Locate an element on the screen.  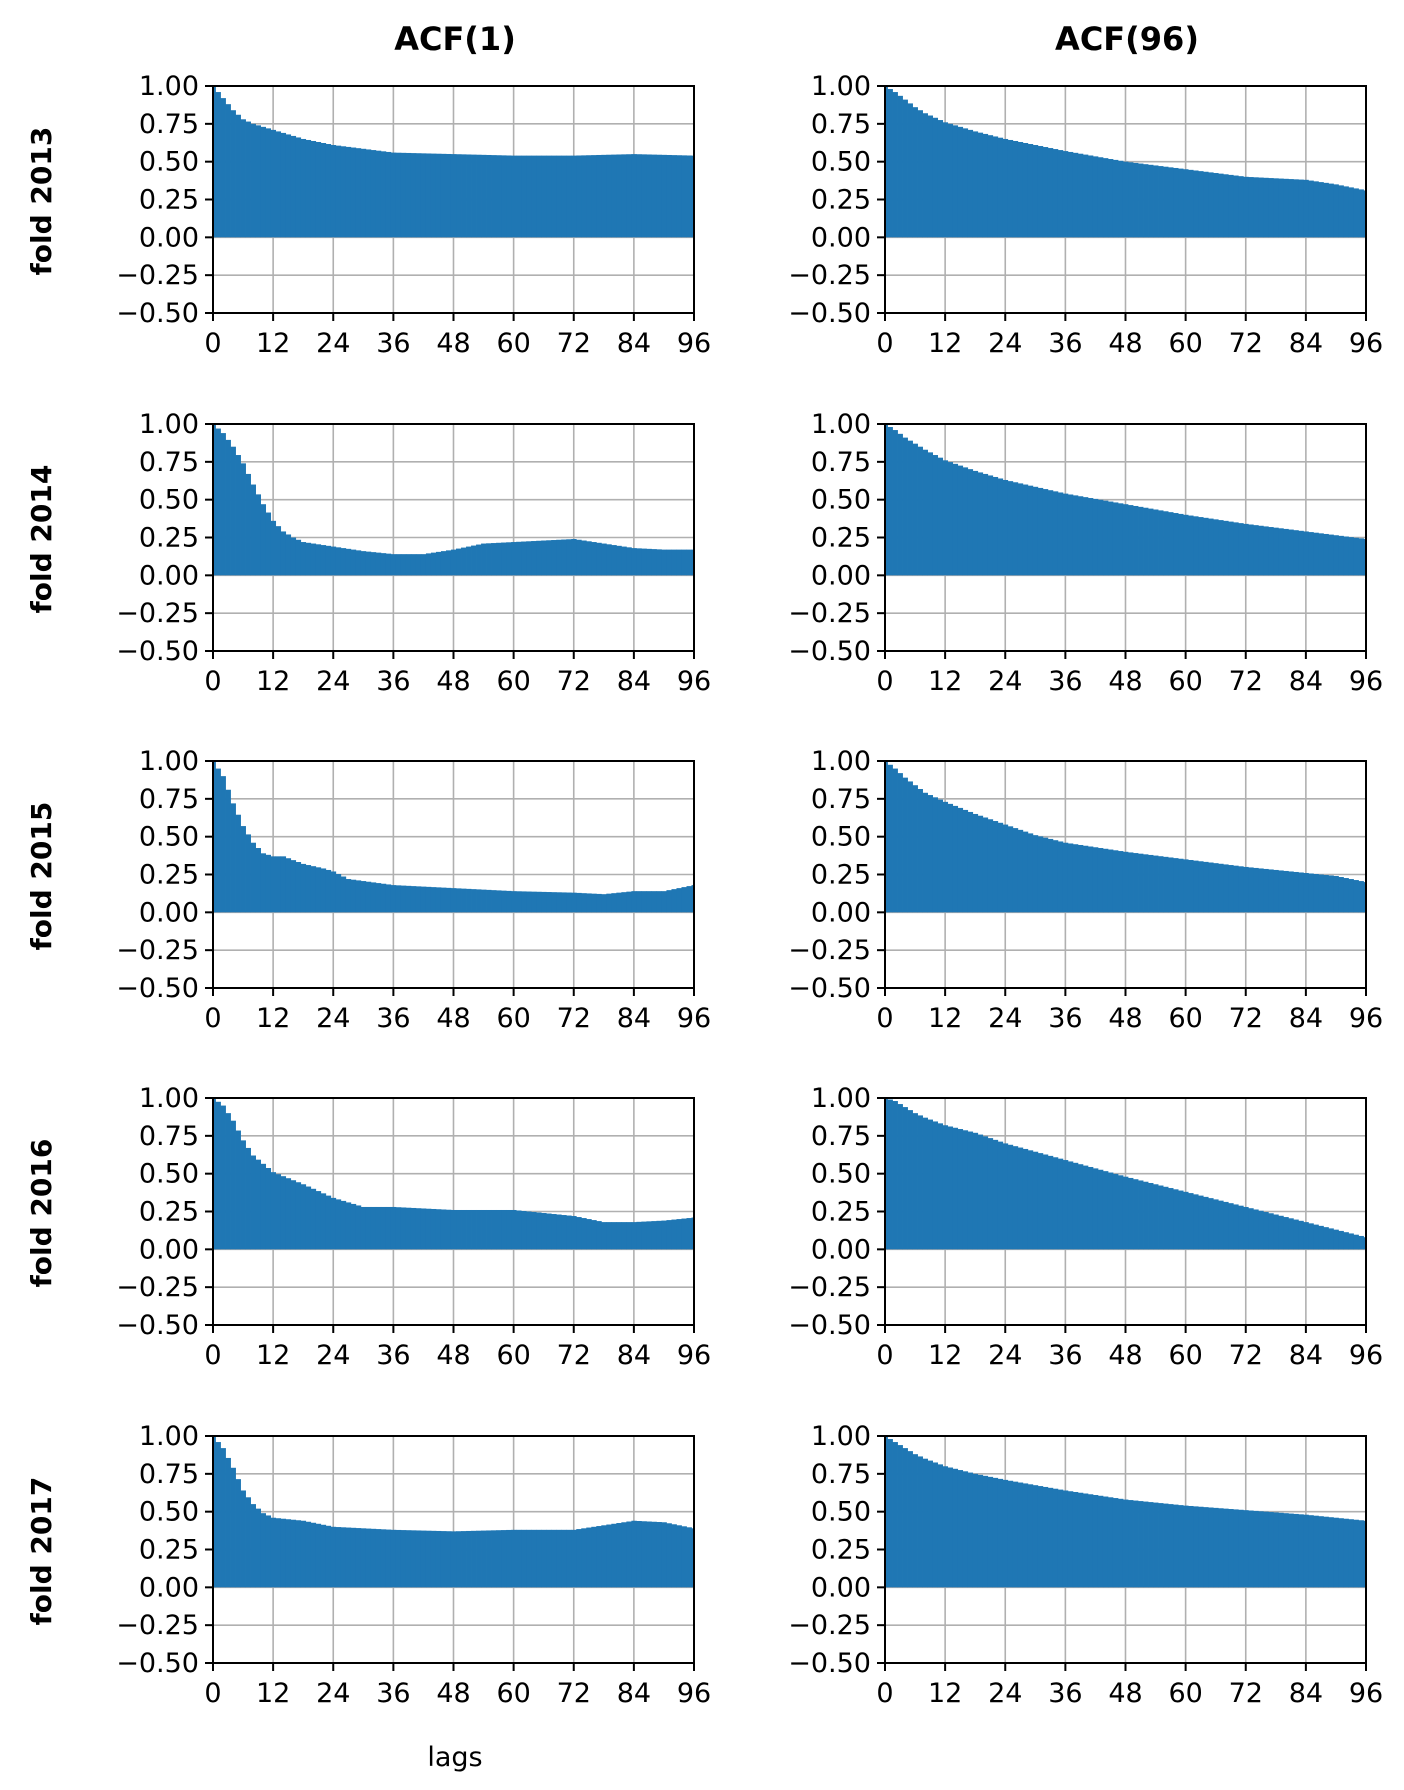
y-tick-label: 0.00 is located at coordinates (169, 912).